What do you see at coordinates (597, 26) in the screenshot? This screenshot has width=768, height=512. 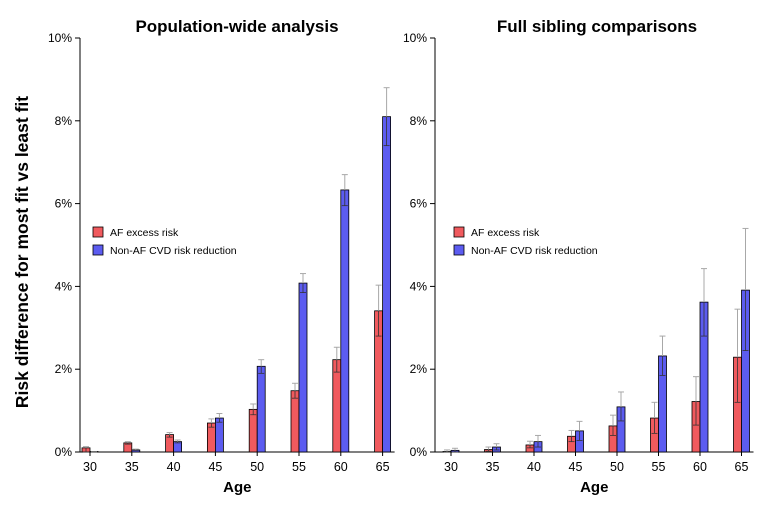 I see `chart-title: Full sibling comparisons` at bounding box center [597, 26].